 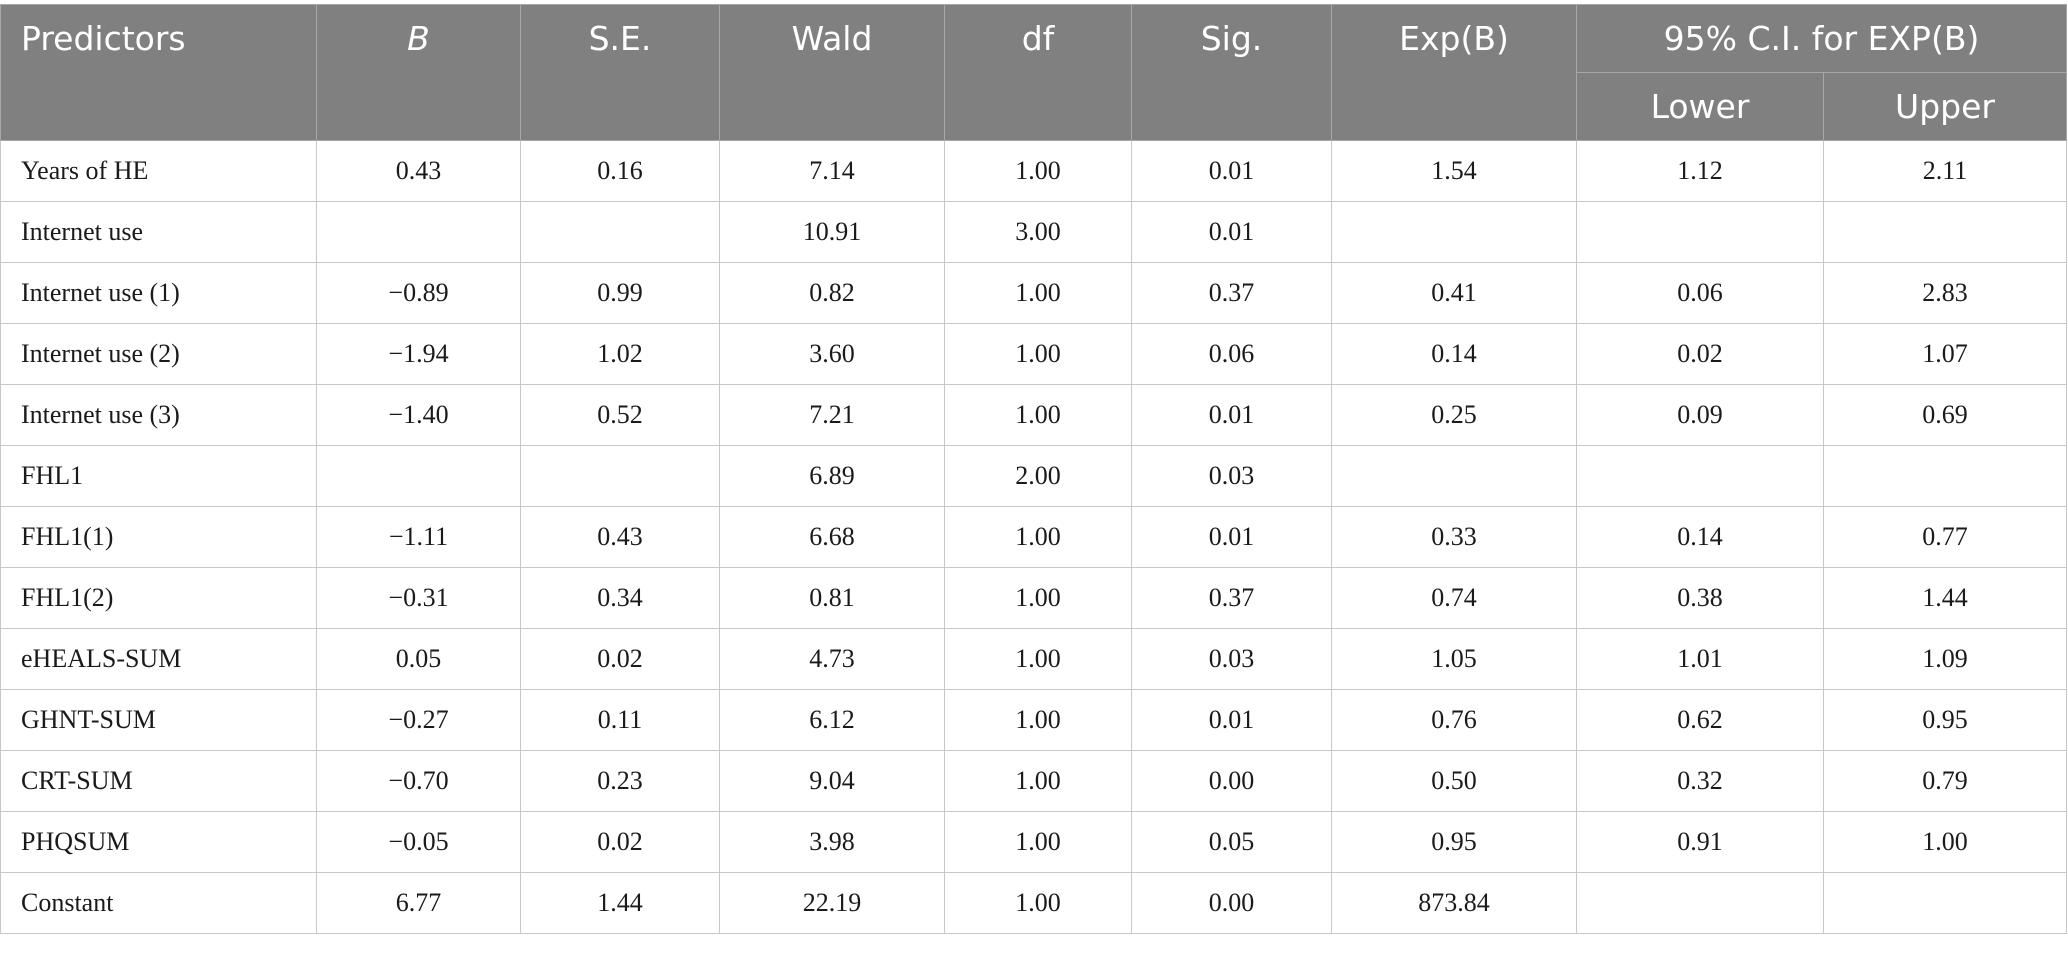 I want to click on cell-label: Internet use (3), so click(x=158, y=415).